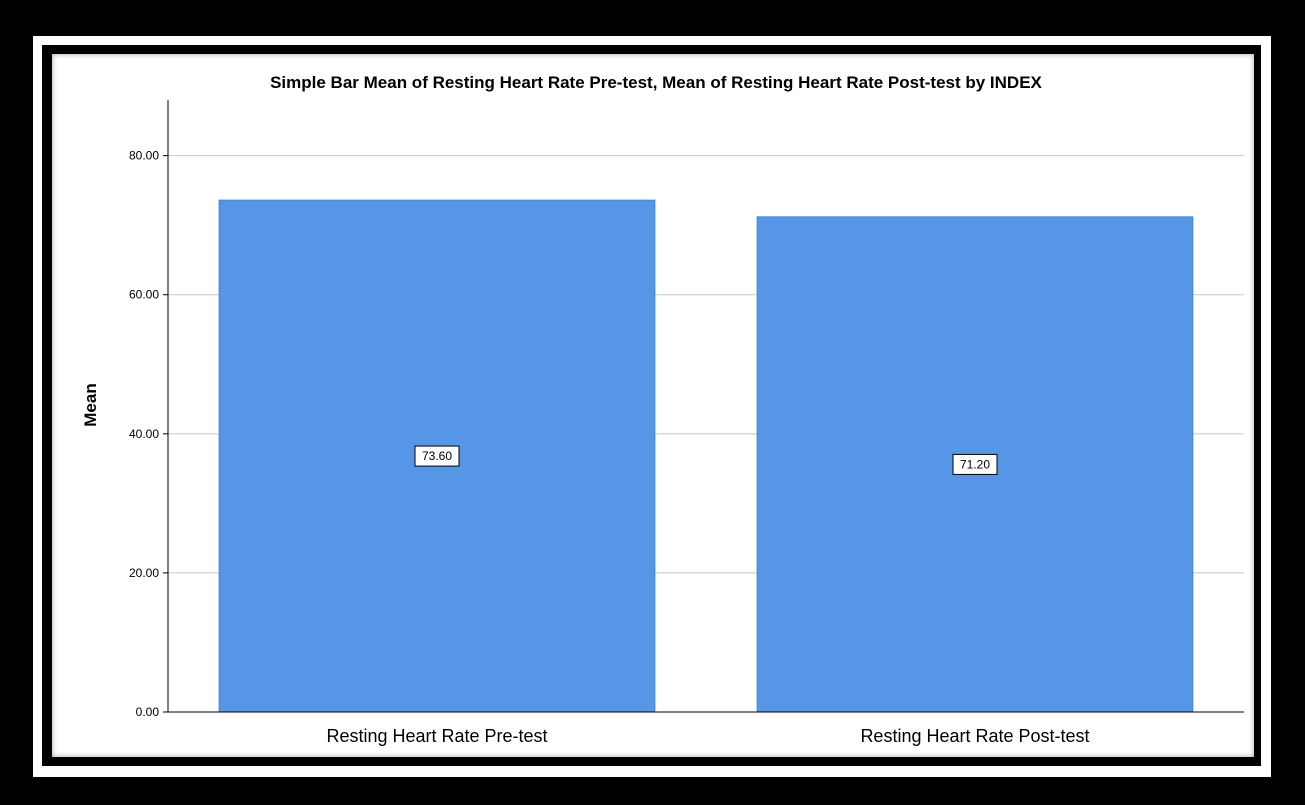  What do you see at coordinates (974, 736) in the screenshot?
I see `x-tick-label: Resting Heart Rate Post-test` at bounding box center [974, 736].